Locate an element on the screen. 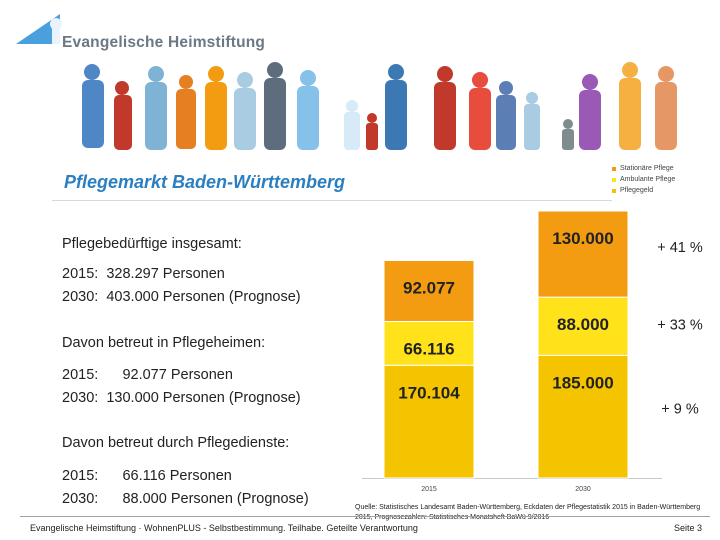 The image size is (720, 540). category-label: 2030 is located at coordinates (583, 489).